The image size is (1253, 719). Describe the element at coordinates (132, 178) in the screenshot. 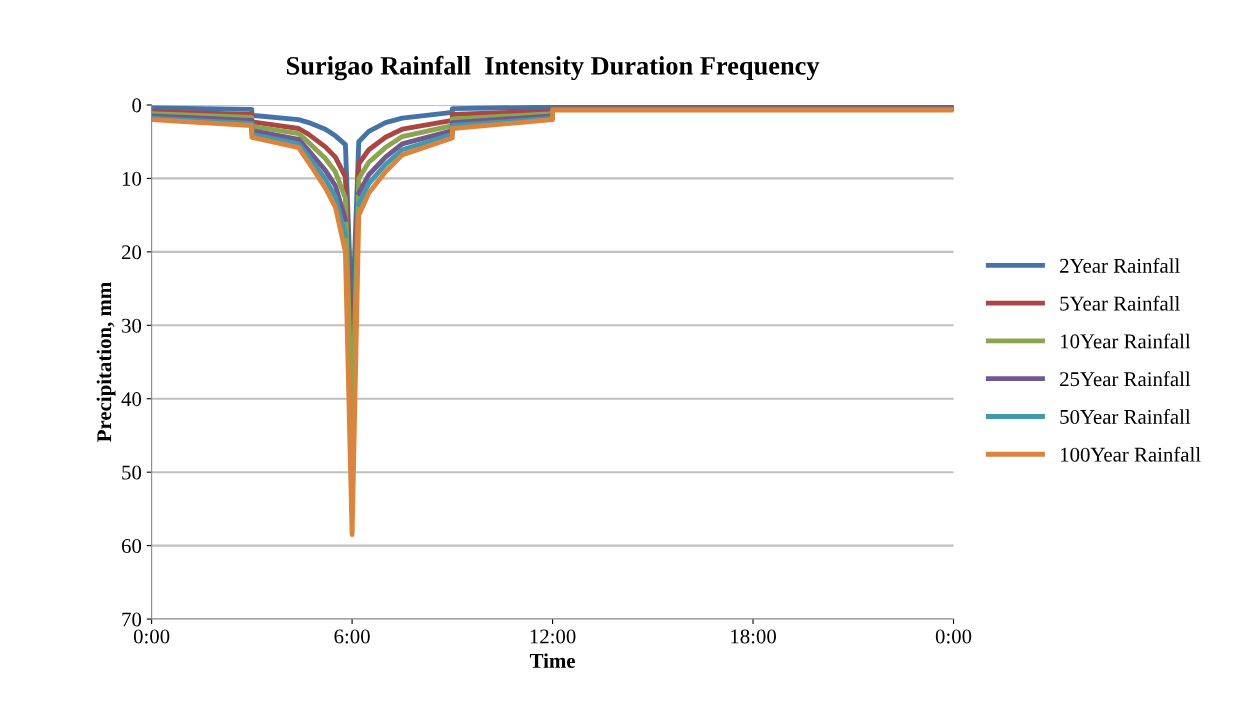

I see `y-tick-label: 10` at that location.